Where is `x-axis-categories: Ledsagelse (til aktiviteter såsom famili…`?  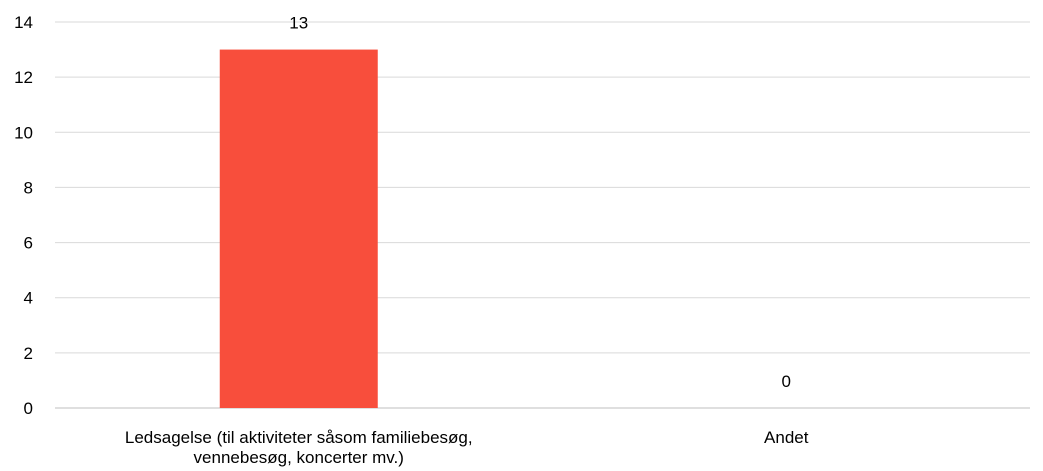
x-axis-categories: Ledsagelse (til aktiviteter såsom famili… is located at coordinates (467, 447).